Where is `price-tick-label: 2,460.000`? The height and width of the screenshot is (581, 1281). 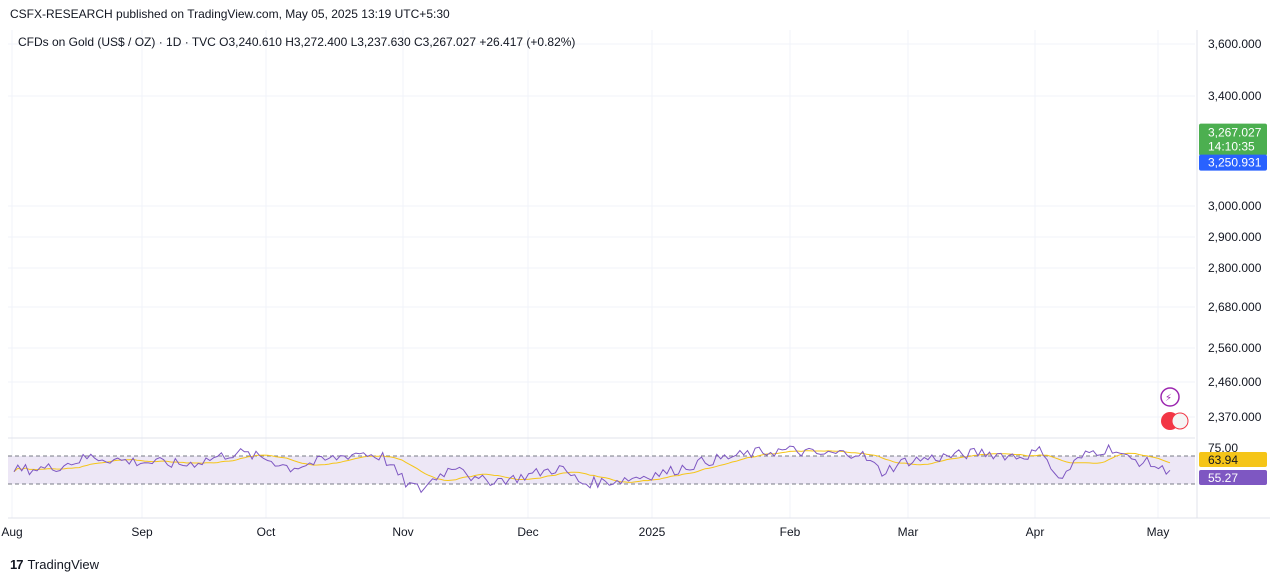 price-tick-label: 2,460.000 is located at coordinates (1235, 382).